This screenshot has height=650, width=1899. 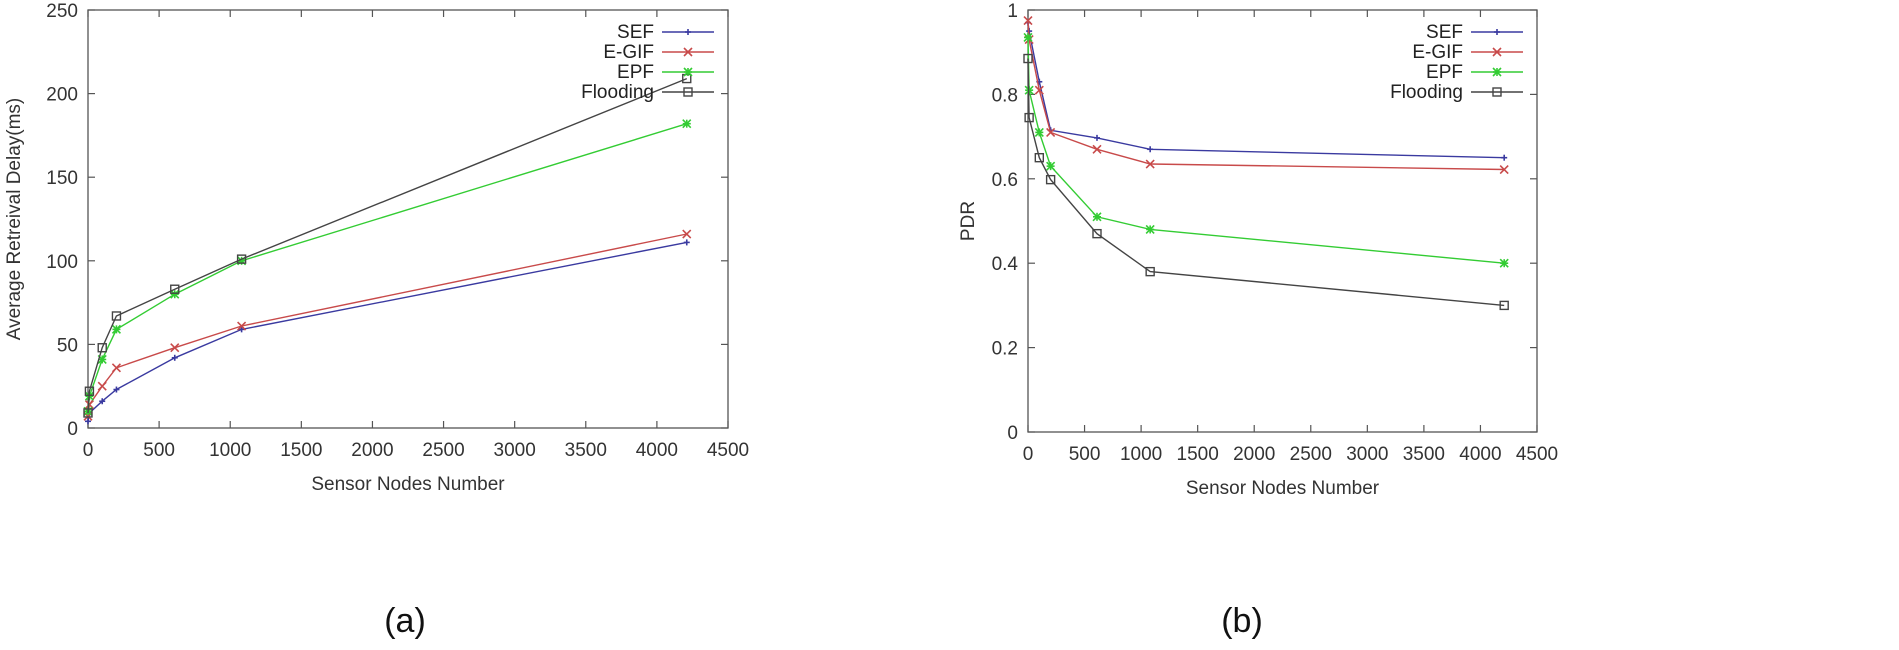 What do you see at coordinates (1005, 95) in the screenshot?
I see `y-tick-label: 0.8` at bounding box center [1005, 95].